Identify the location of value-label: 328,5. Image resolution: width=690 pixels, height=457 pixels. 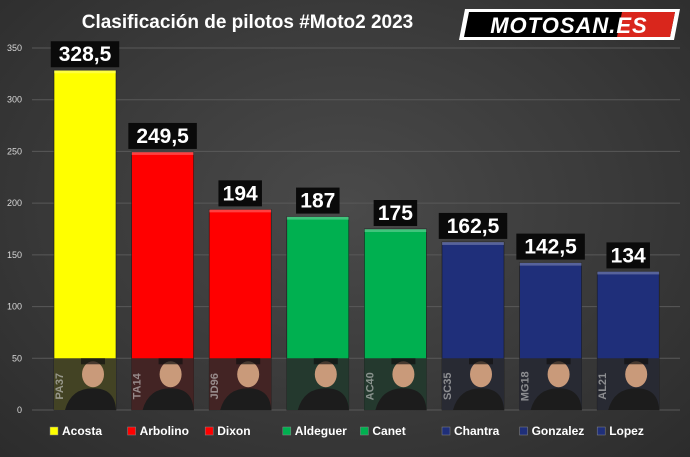
(85, 54).